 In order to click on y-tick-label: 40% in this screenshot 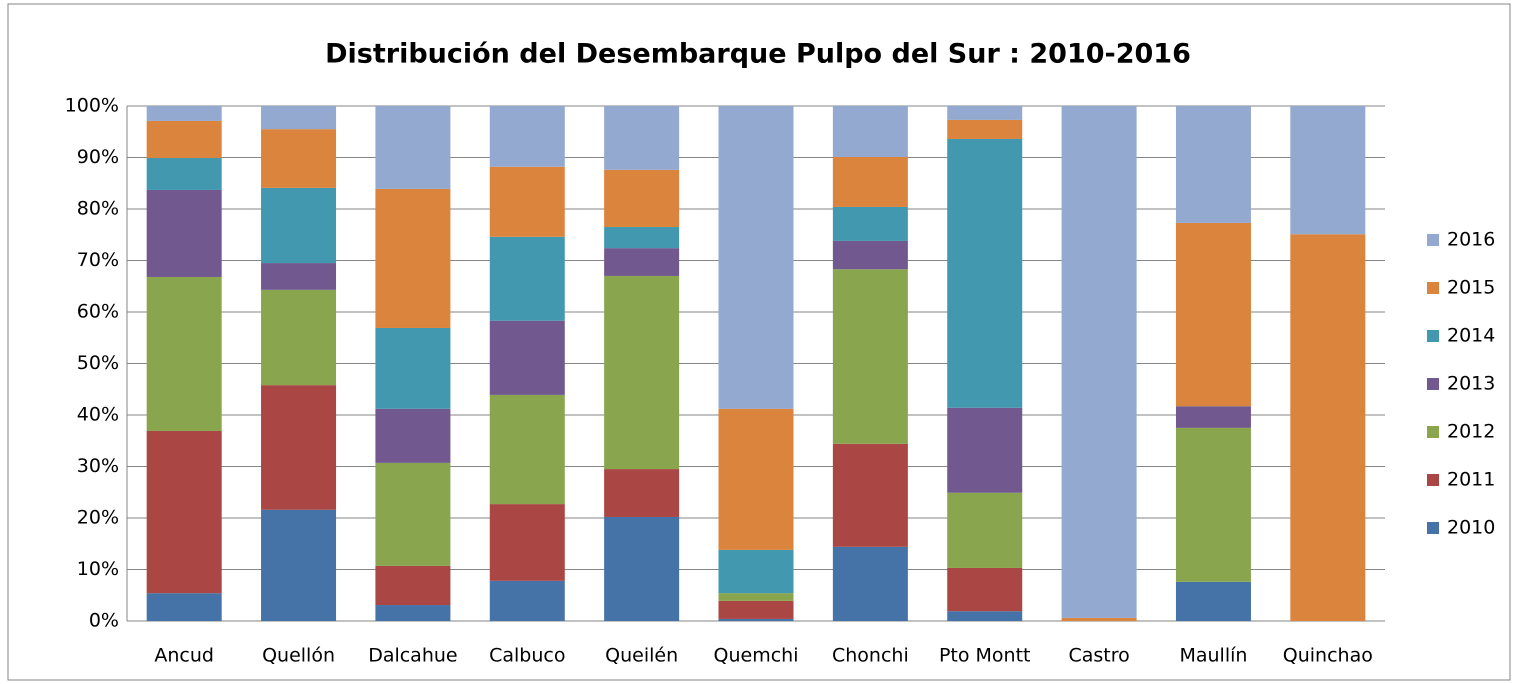, I will do `click(98, 415)`.